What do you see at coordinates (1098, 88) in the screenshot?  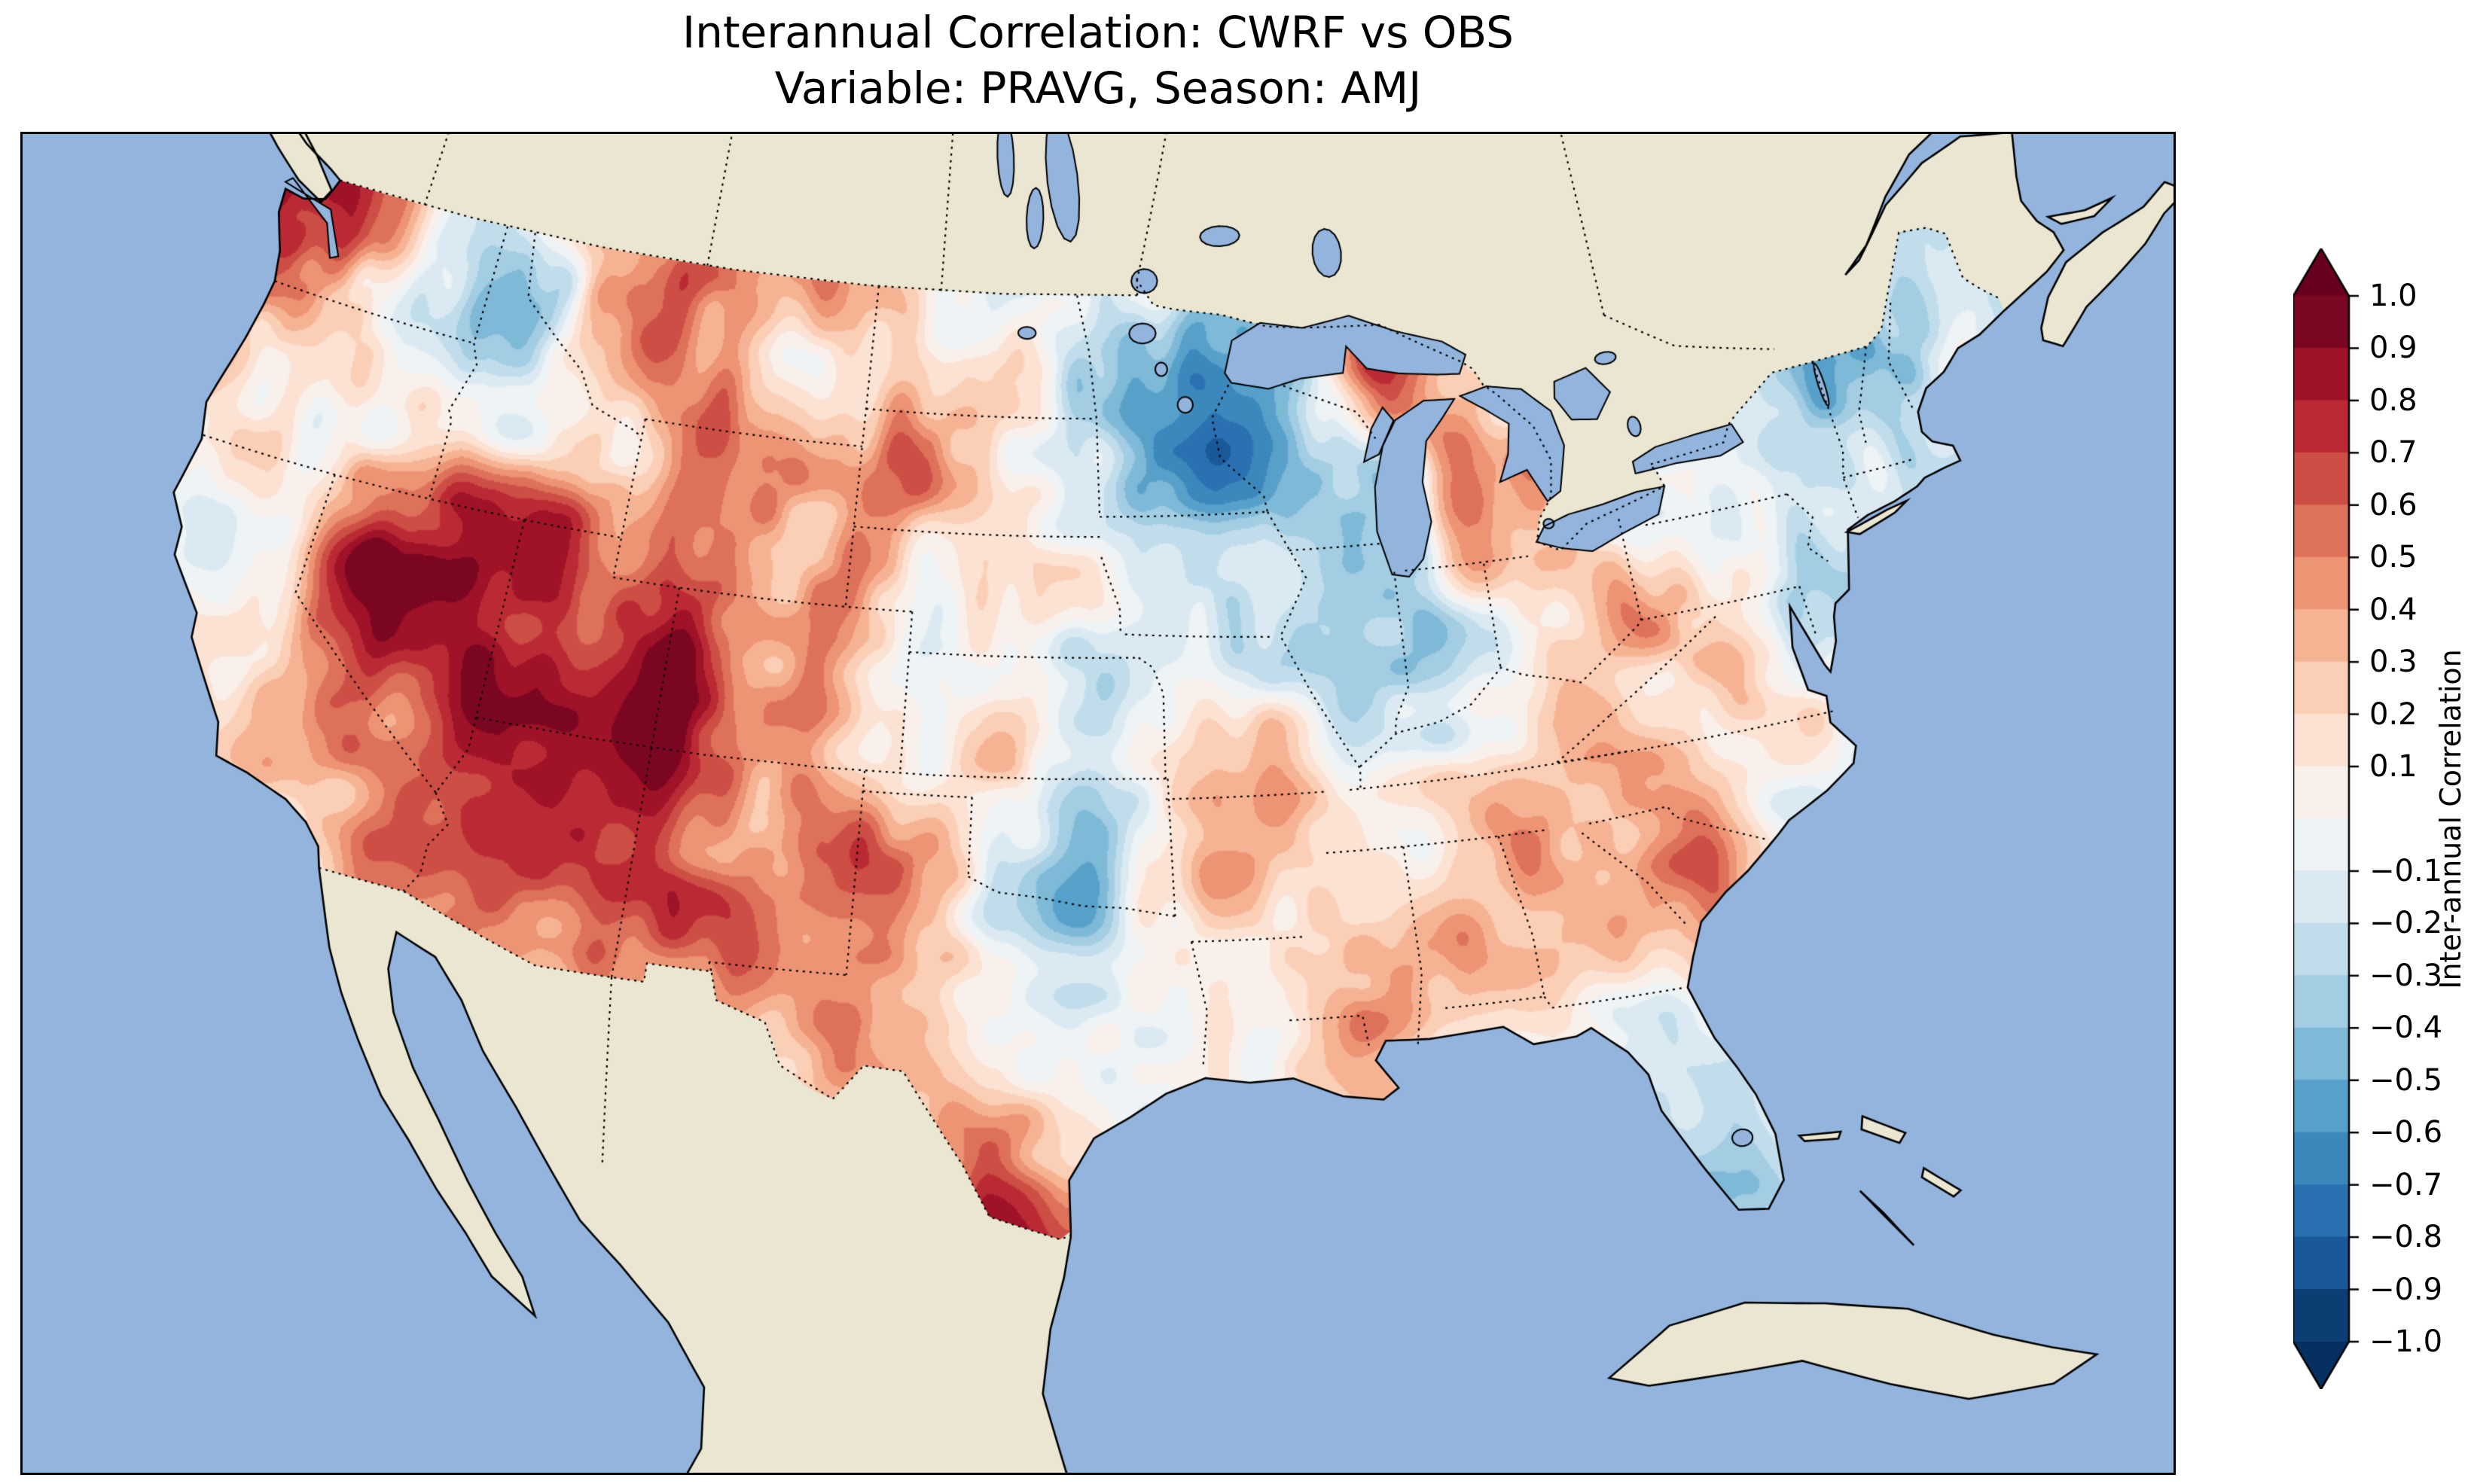 I see `chart-subtitle: Variable: PRAVG, Season: AMJ` at bounding box center [1098, 88].